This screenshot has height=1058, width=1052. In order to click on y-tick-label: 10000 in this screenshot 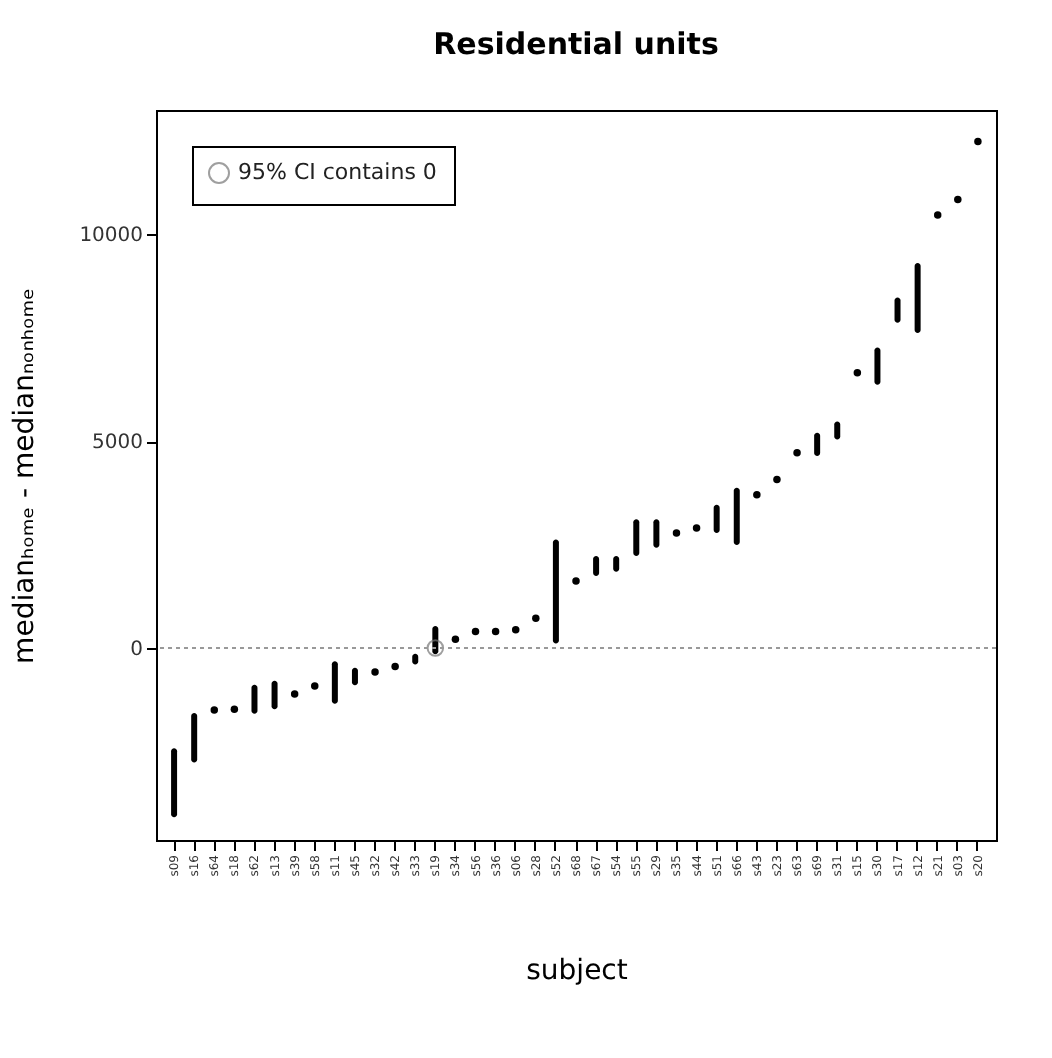, I will do `click(111, 236)`.